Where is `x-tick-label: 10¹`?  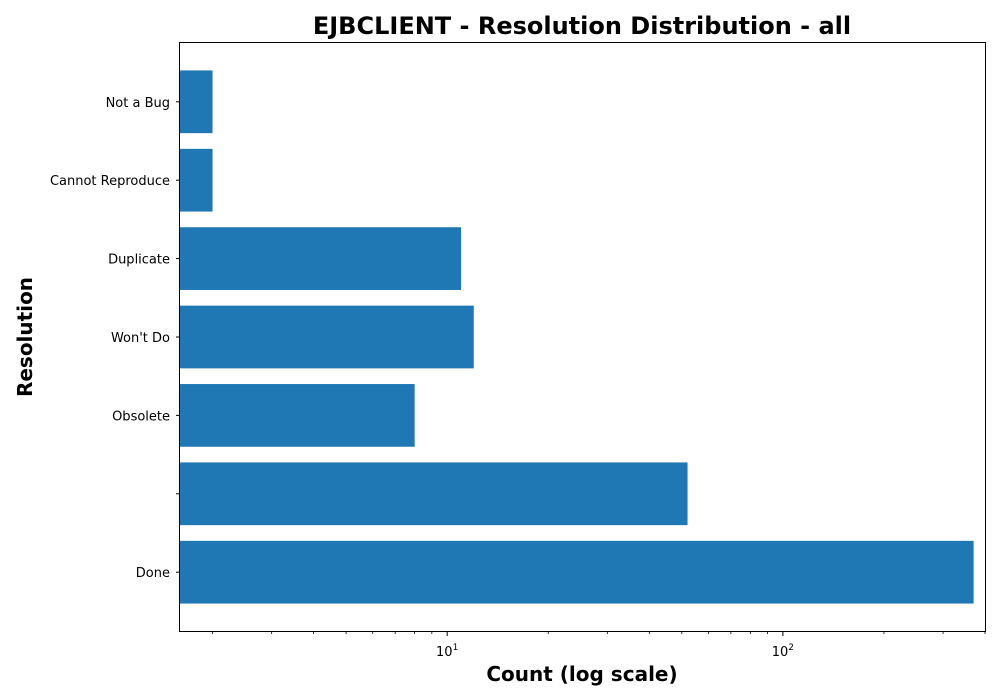 x-tick-label: 10¹ is located at coordinates (447, 651).